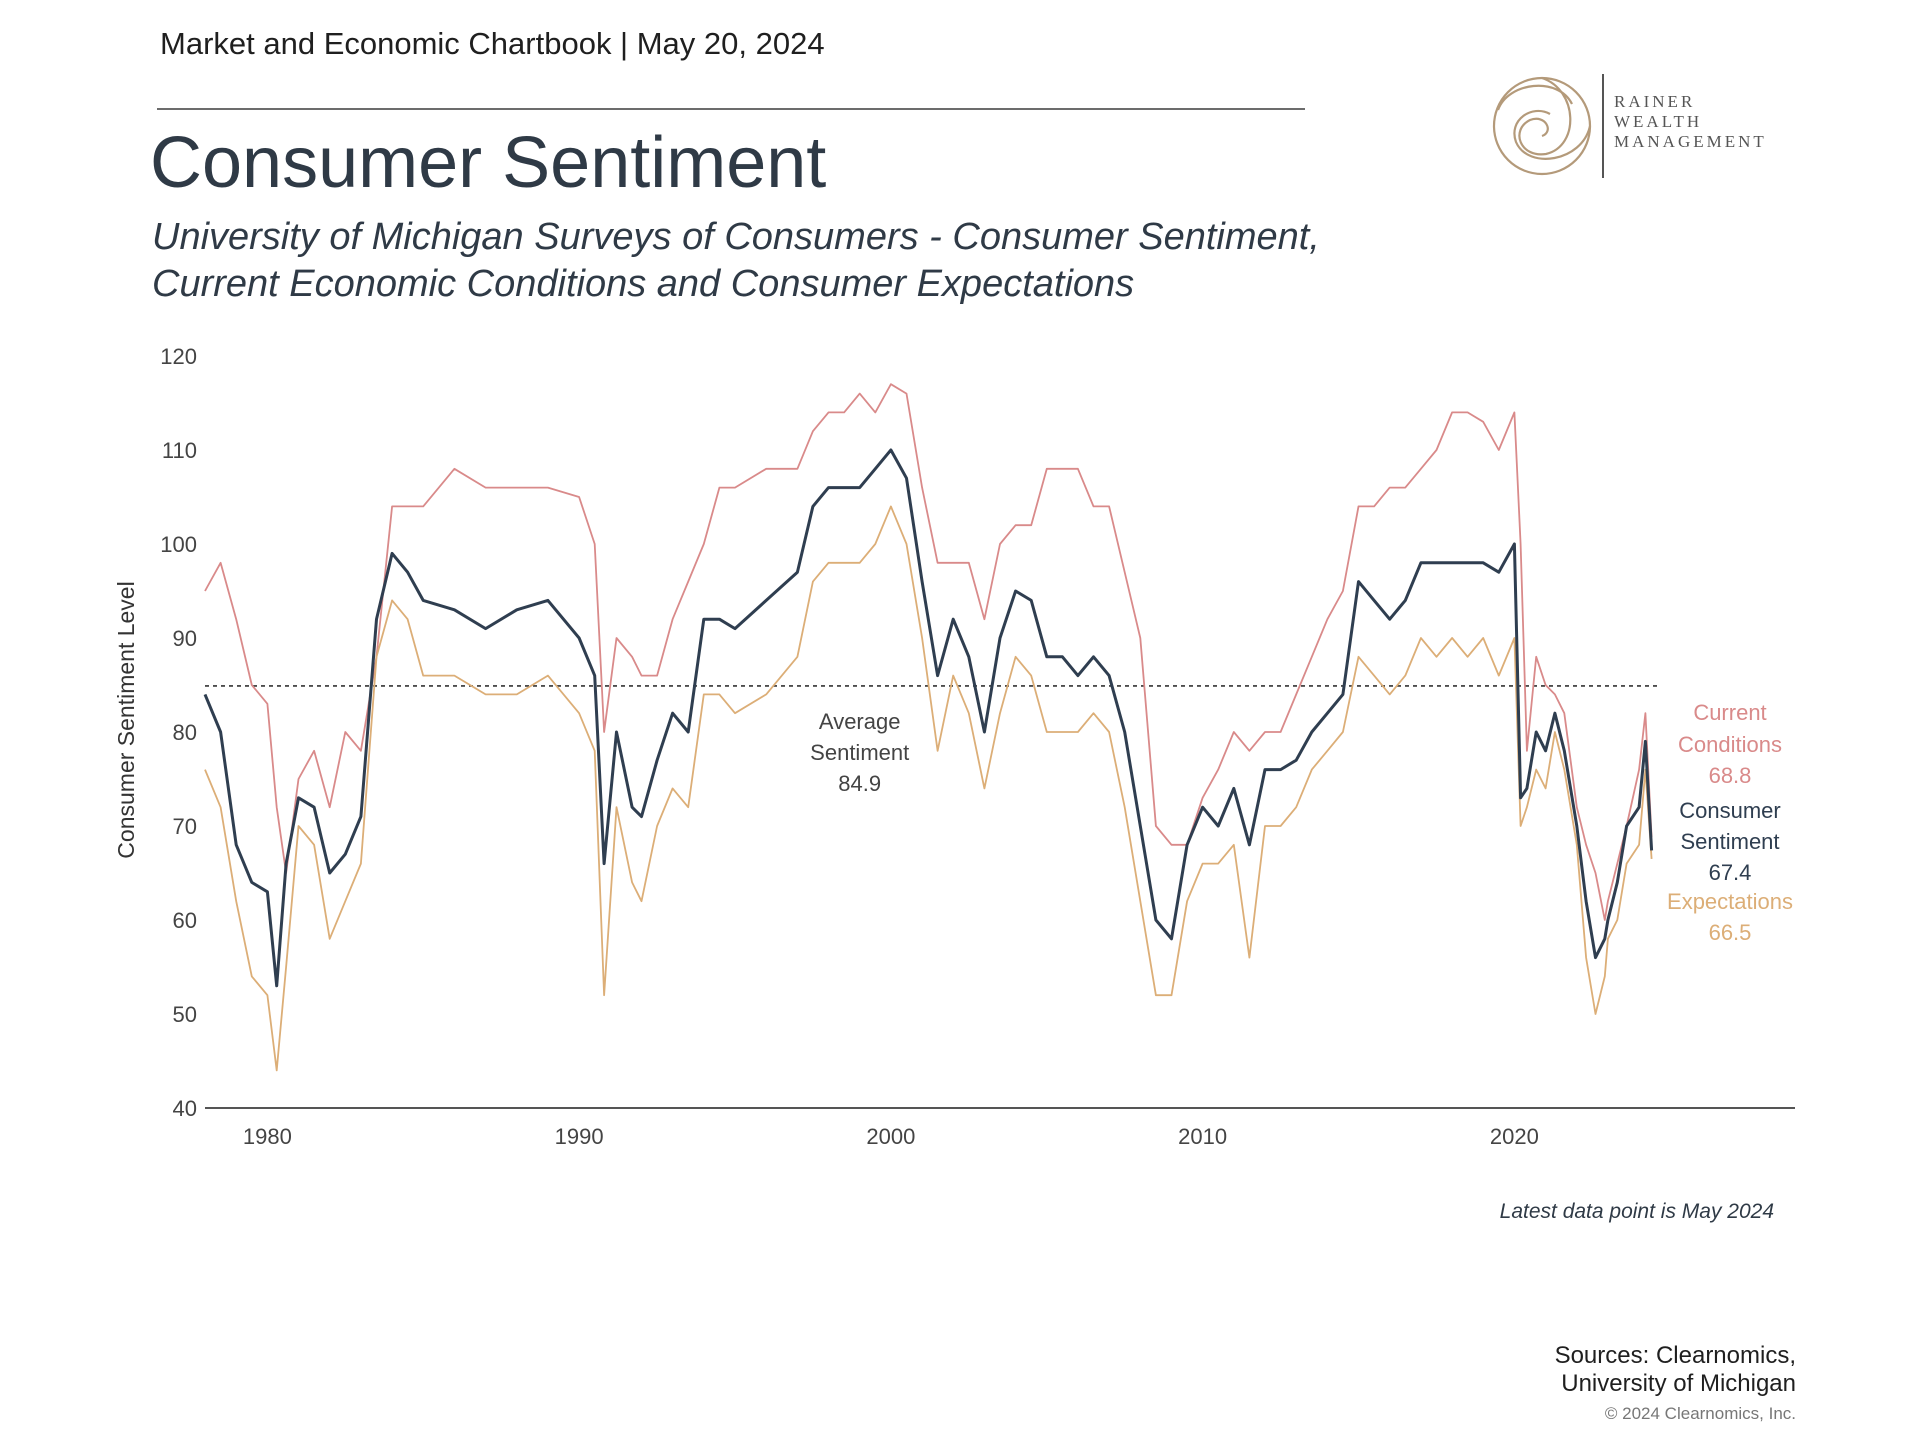 The width and height of the screenshot is (1920, 1440). What do you see at coordinates (185, 638) in the screenshot?
I see `y-tick-label: 90` at bounding box center [185, 638].